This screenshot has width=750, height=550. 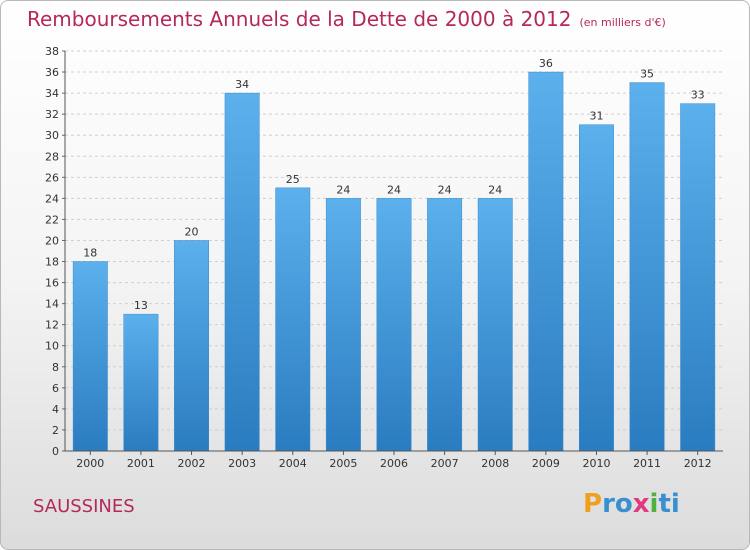 I want to click on y-tick-label: 22, so click(x=52, y=219).